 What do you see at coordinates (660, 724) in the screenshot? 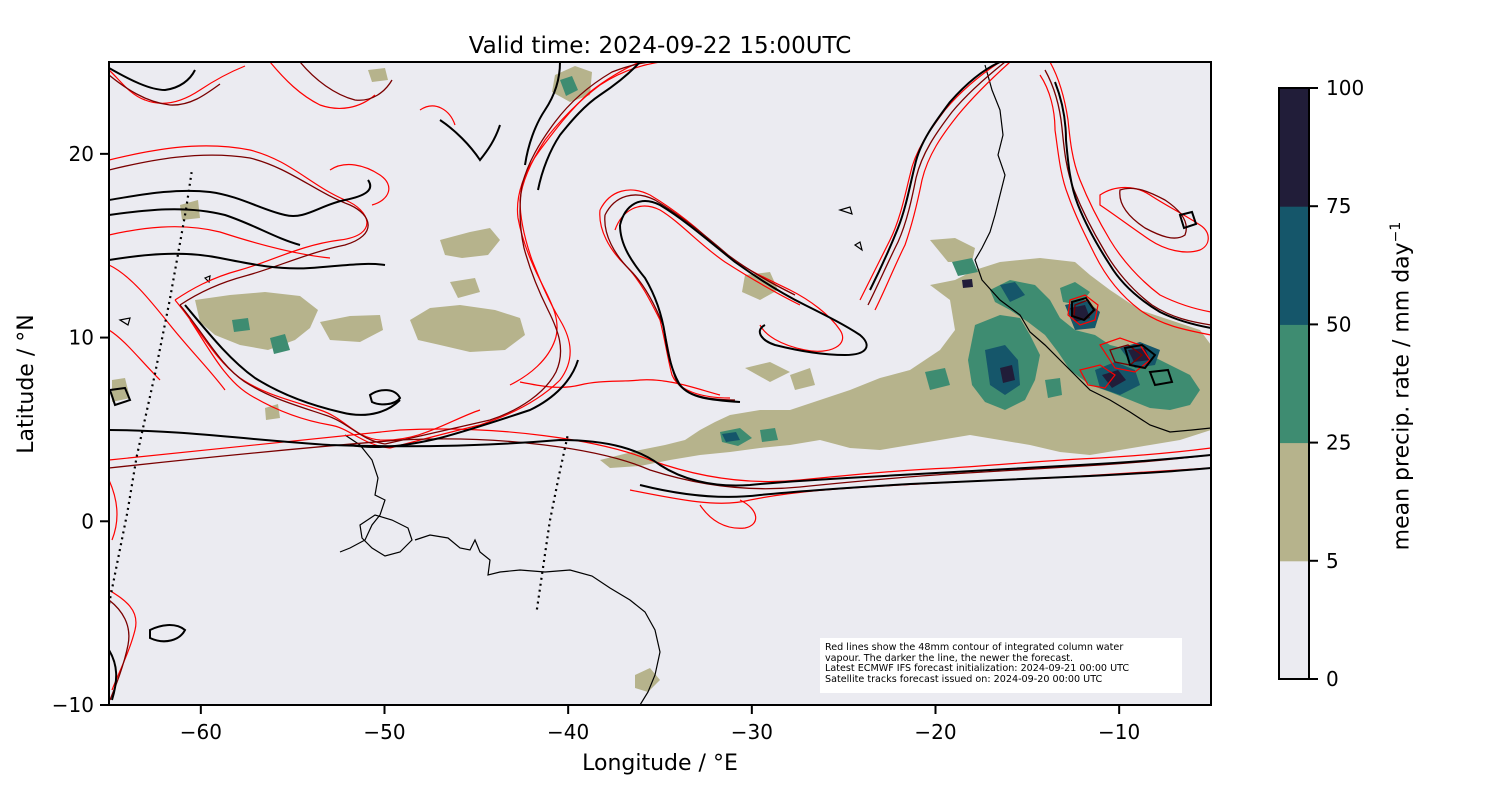
I see `x-axis: −60 −50 −40 −30 −20 −10` at bounding box center [660, 724].